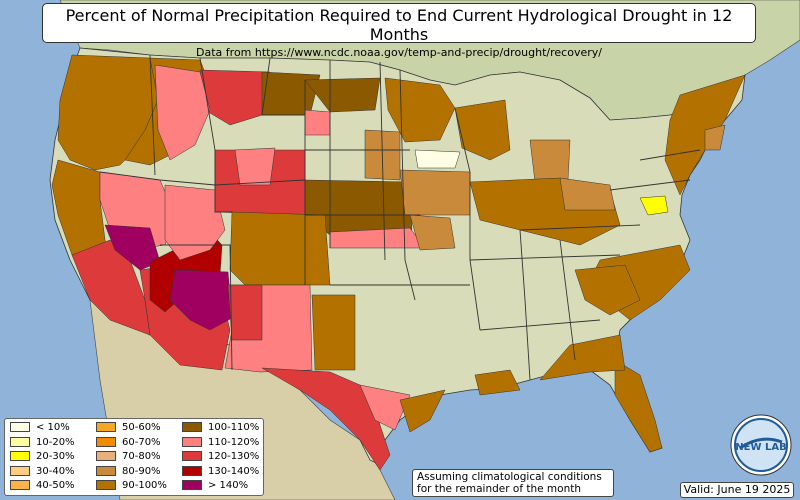 The height and width of the screenshot is (500, 800). Describe the element at coordinates (422, 411) in the screenshot. I see `region-gulf-coast` at that location.